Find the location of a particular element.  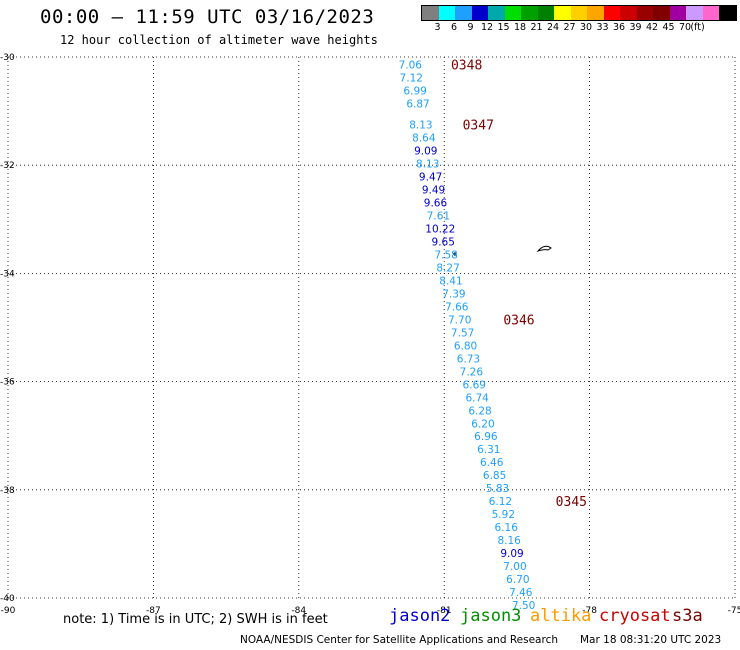

swh-value: 7.06 is located at coordinates (411, 66).